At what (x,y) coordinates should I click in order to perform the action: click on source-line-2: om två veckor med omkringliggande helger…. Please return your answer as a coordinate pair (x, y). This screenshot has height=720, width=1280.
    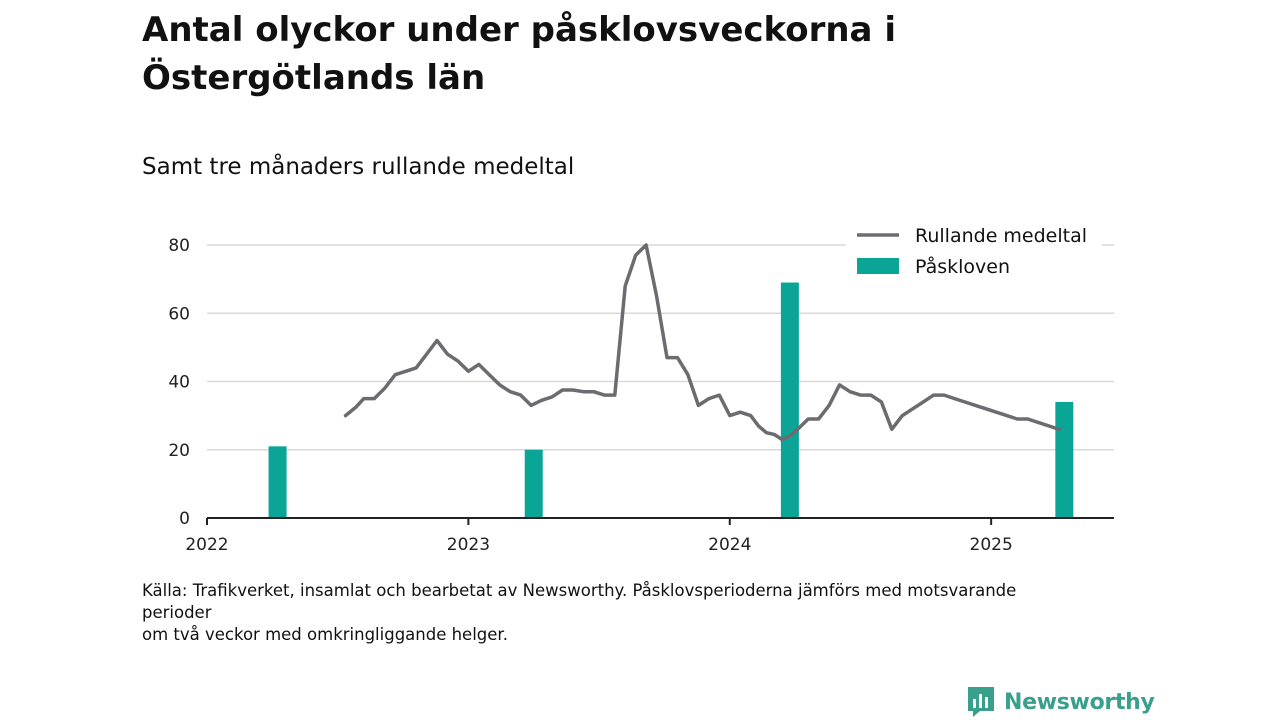
    Looking at the image, I should click on (325, 634).